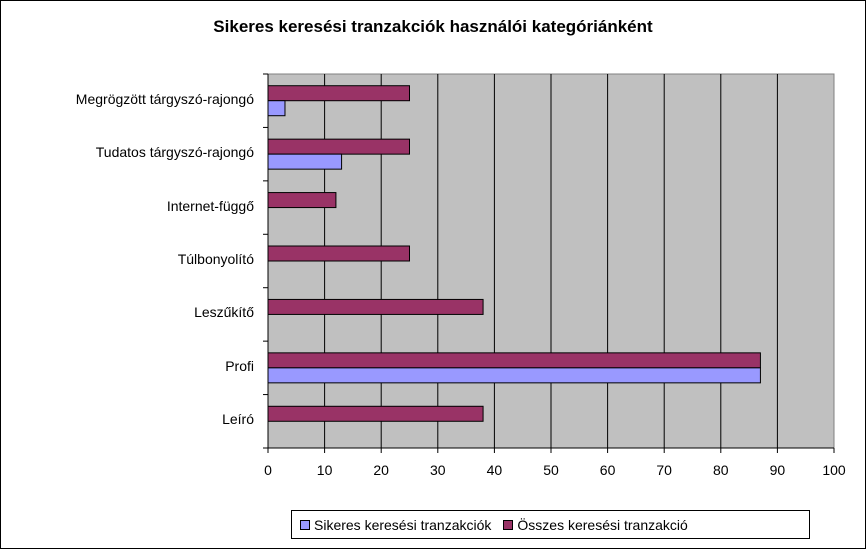 The width and height of the screenshot is (866, 549). I want to click on x-tick-label-80: 80, so click(721, 470).